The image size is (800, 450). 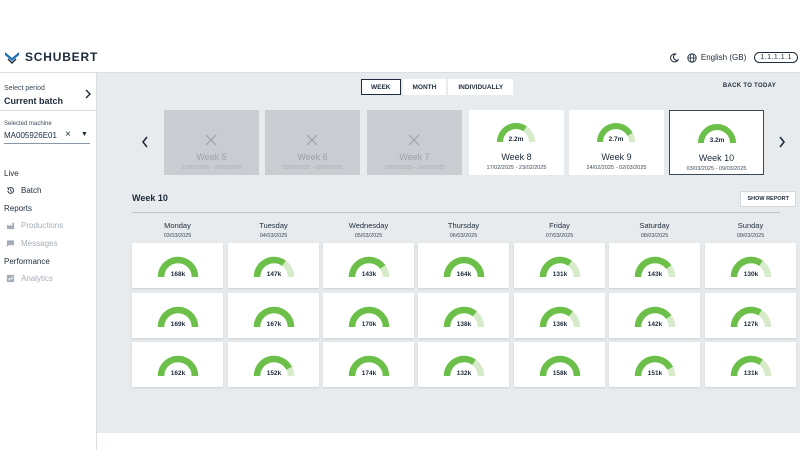 I want to click on schubert-logo-icon, so click(x=12, y=58).